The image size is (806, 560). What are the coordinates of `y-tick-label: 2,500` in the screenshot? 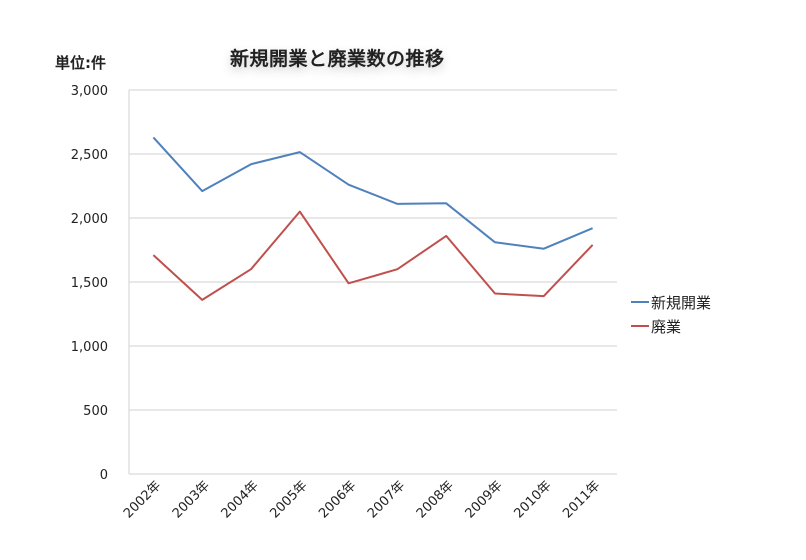 It's located at (89, 155).